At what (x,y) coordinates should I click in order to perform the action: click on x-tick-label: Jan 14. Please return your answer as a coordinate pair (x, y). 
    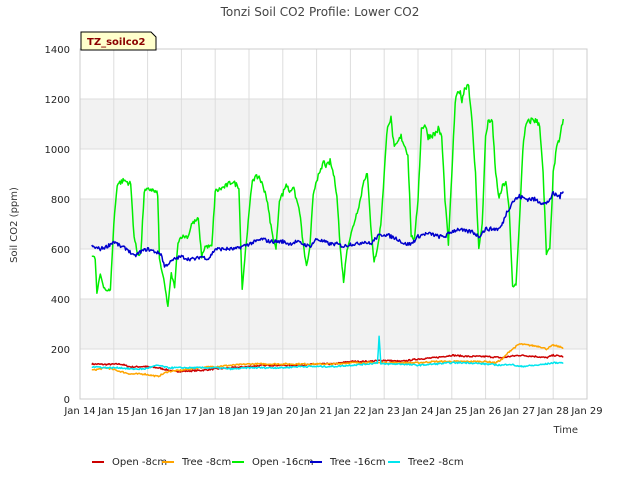
    Looking at the image, I should click on (79, 411).